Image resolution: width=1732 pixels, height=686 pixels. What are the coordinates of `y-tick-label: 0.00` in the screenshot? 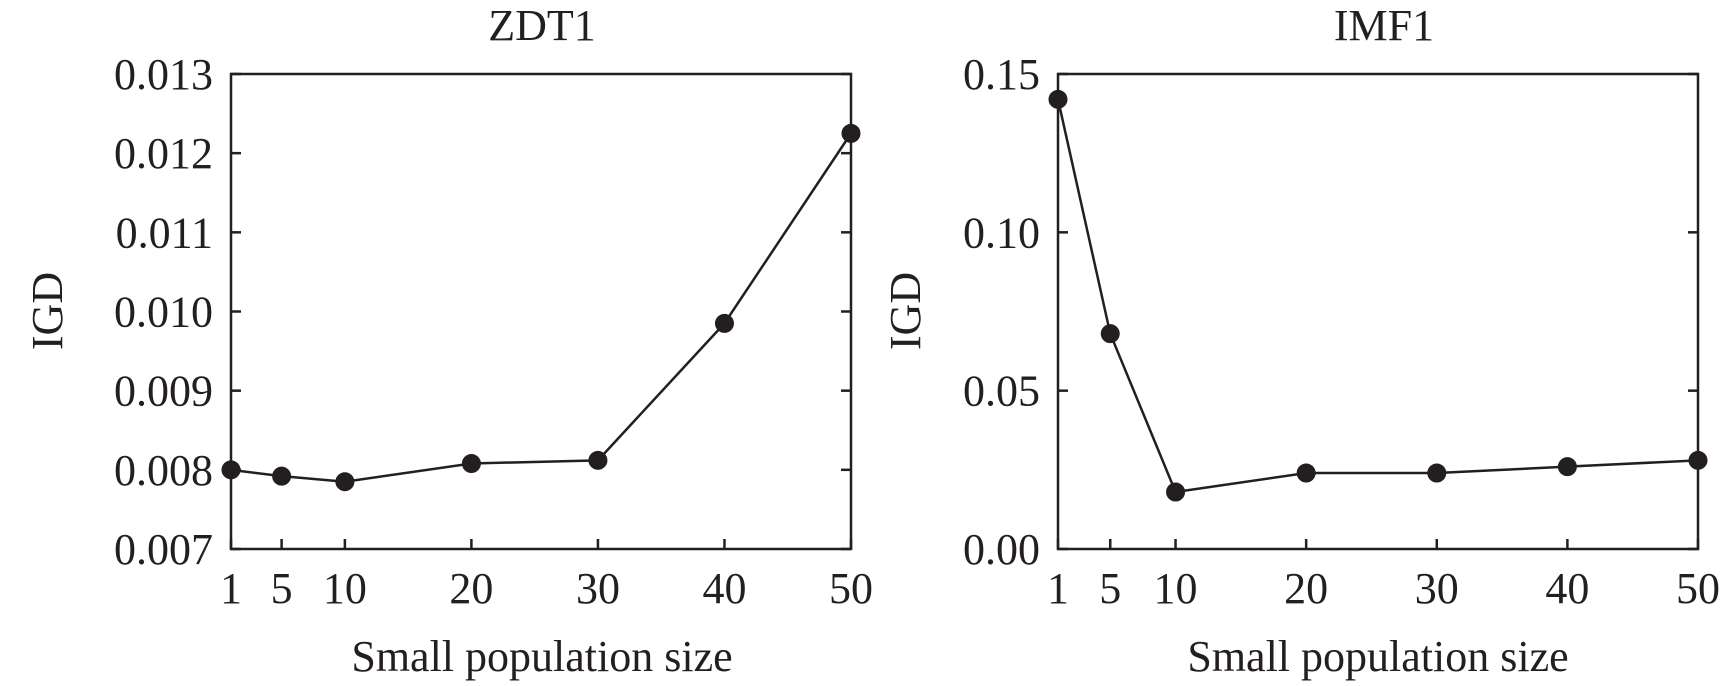 It's located at (1001, 549).